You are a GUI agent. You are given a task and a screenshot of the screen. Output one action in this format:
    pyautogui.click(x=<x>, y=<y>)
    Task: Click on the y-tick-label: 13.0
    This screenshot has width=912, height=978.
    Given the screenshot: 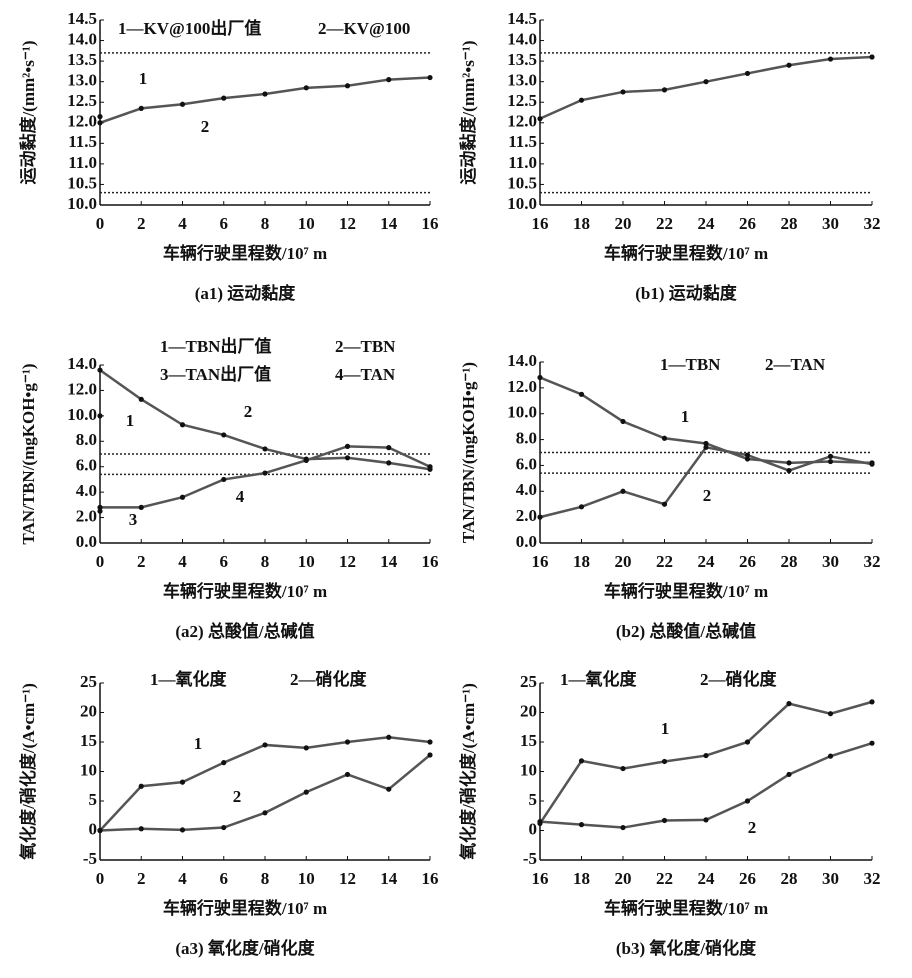 What is the action you would take?
    pyautogui.click(x=82, y=80)
    